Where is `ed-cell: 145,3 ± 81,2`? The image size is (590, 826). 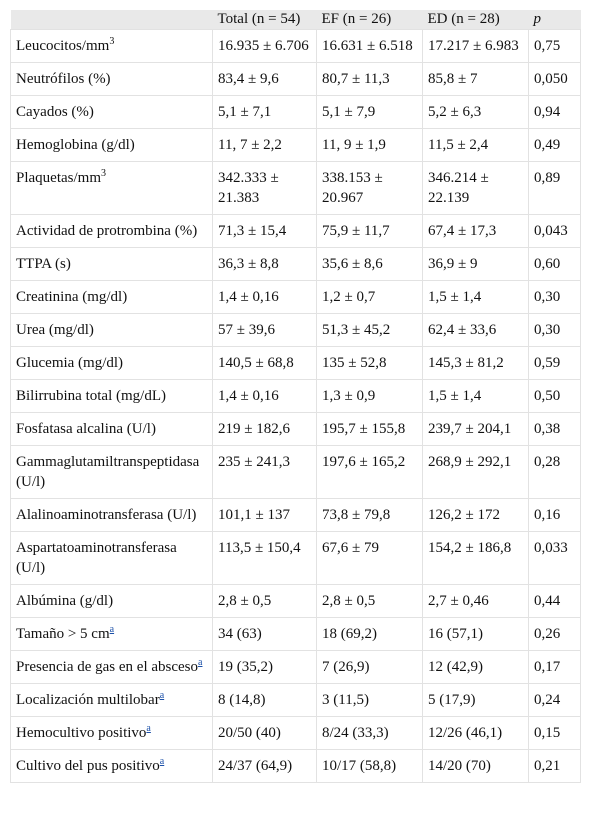
ed-cell: 145,3 ± 81,2 is located at coordinates (475, 363).